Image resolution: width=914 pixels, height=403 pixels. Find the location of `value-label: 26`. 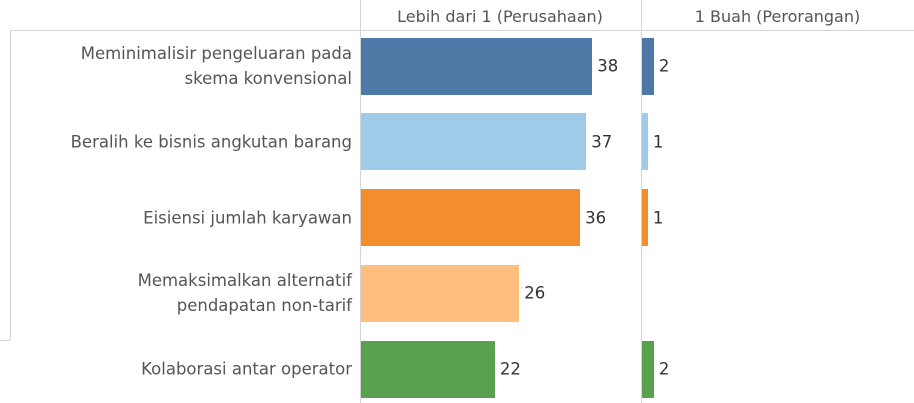

value-label: 26 is located at coordinates (535, 293).